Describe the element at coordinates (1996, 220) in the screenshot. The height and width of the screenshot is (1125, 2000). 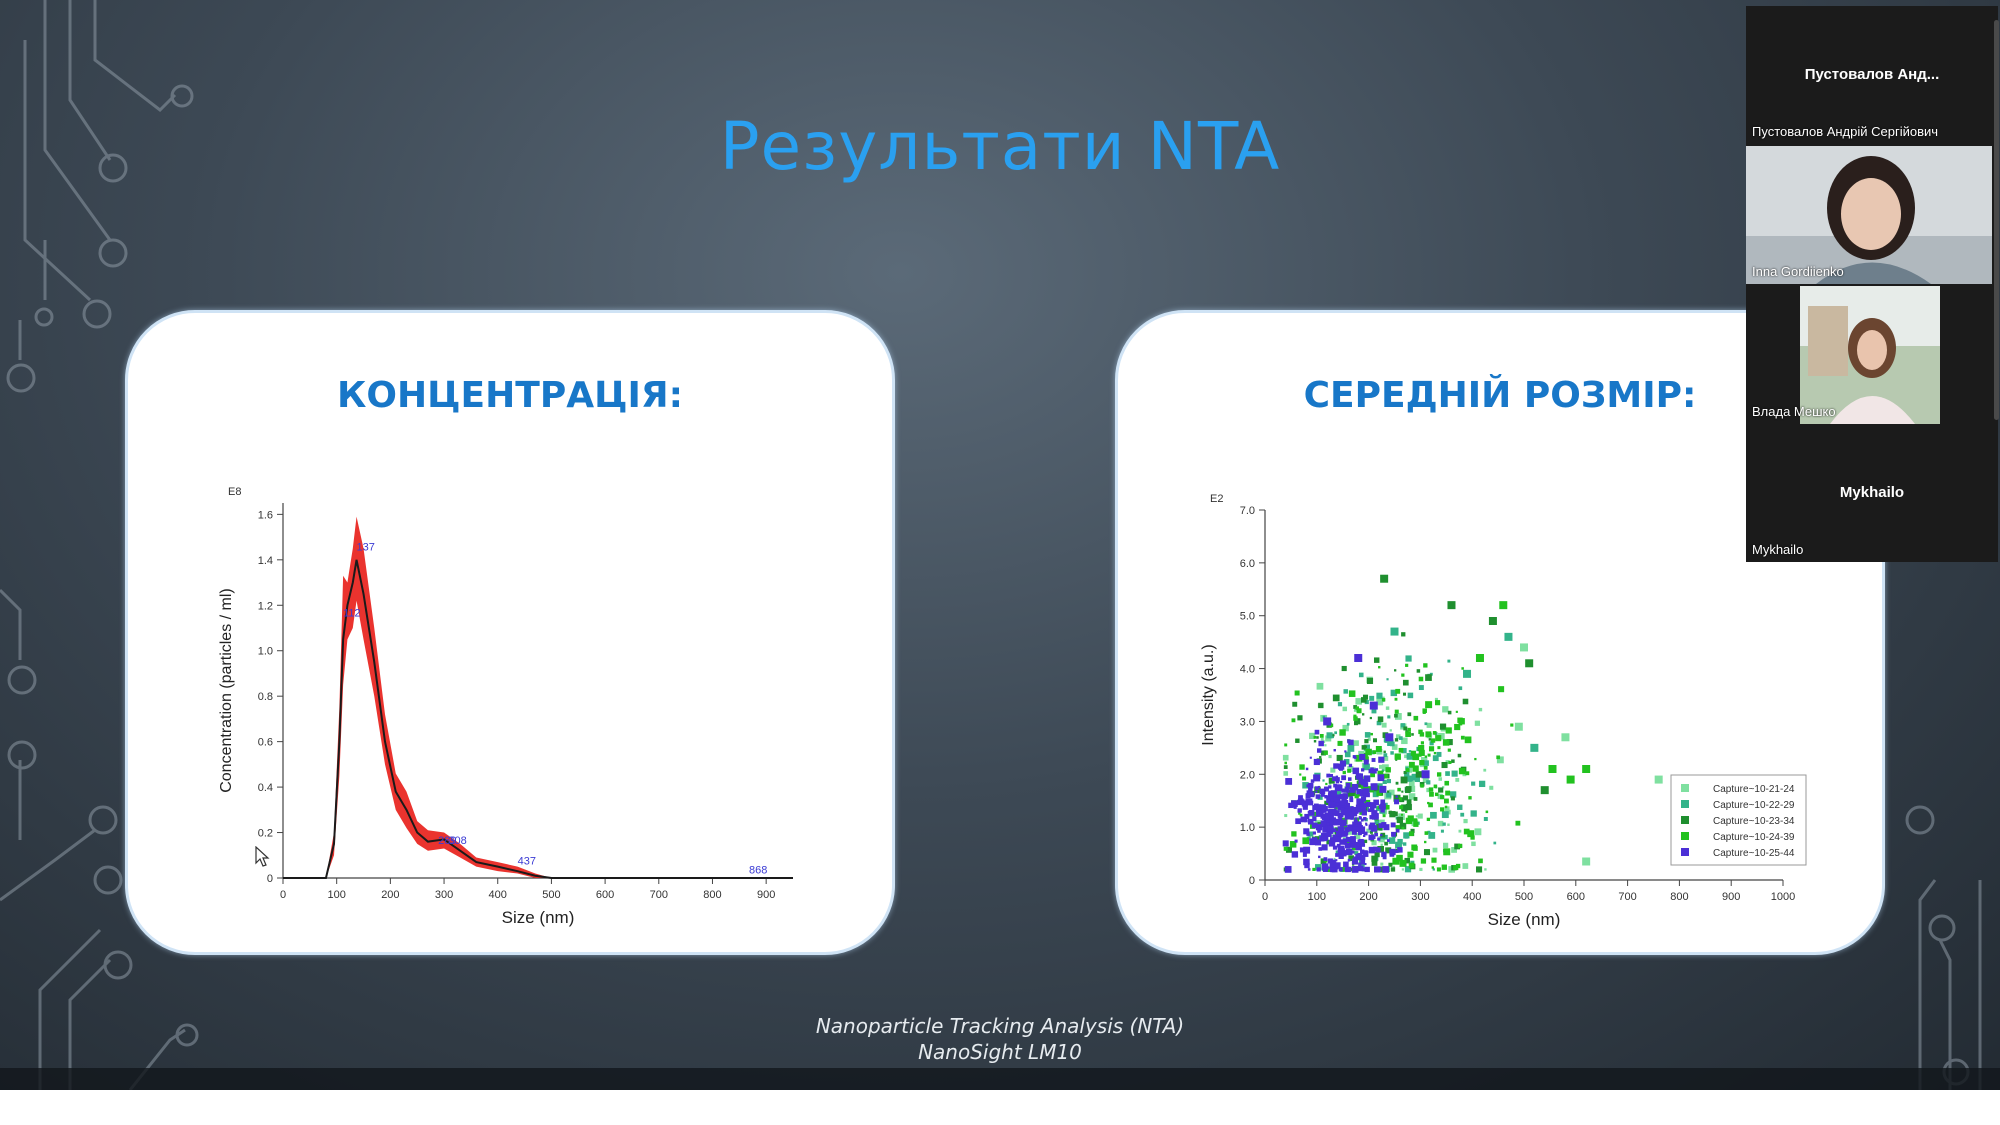
I see `participants-scrollbar` at that location.